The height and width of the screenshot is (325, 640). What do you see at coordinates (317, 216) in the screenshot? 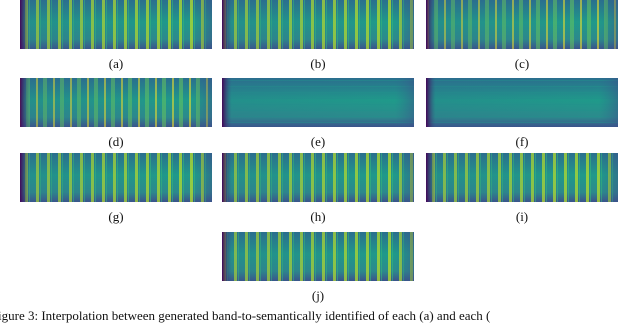
I see `subfigure-label: (h)` at bounding box center [317, 216].